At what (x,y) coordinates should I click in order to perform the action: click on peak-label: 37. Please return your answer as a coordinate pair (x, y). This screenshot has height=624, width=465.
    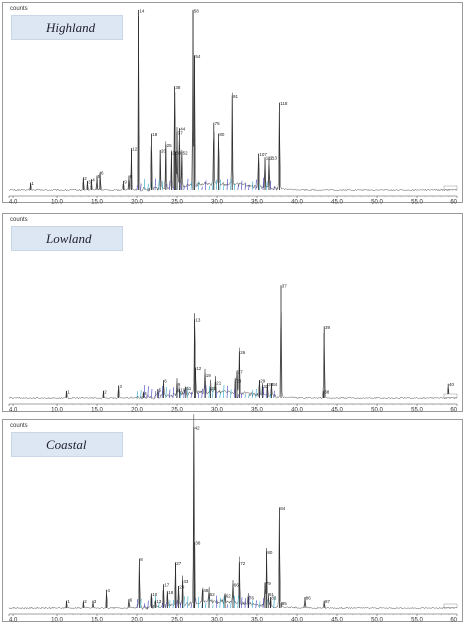
    Looking at the image, I should click on (181, 132).